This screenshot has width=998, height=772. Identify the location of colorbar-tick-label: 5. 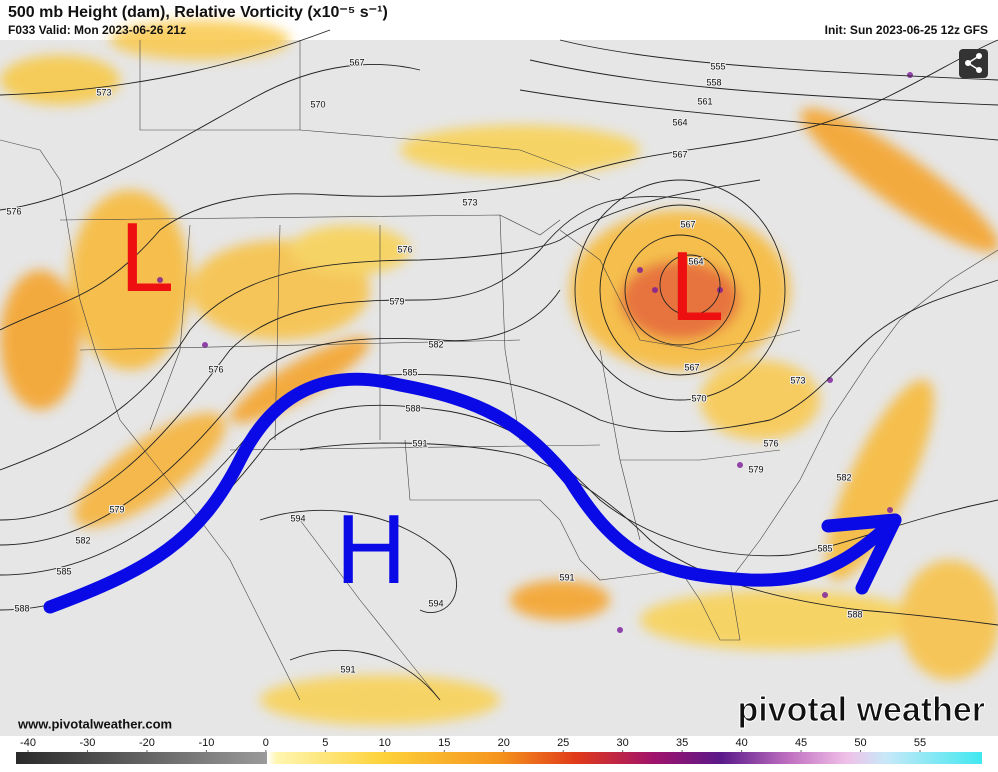
(325, 743).